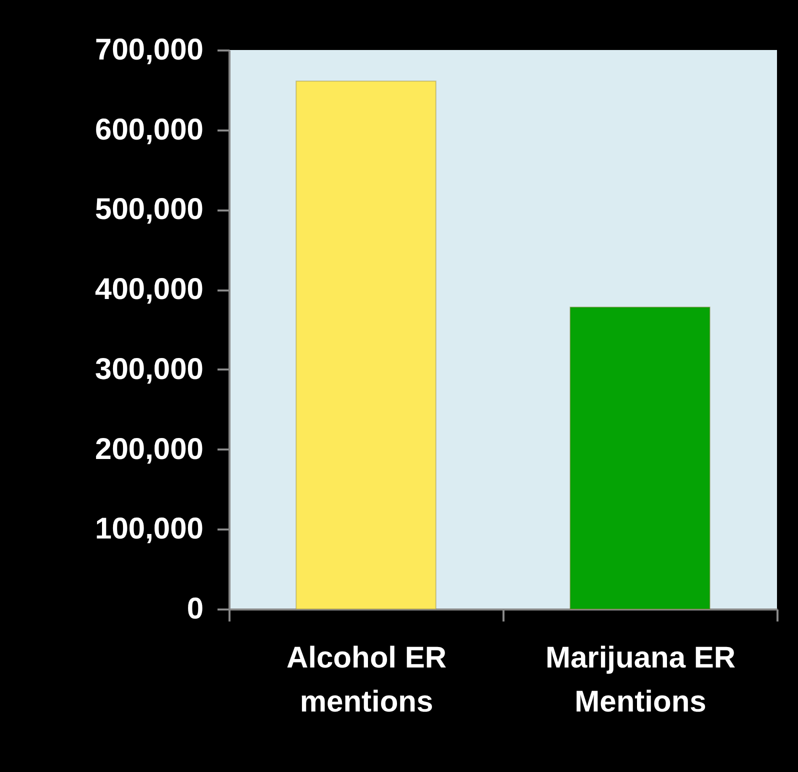 The height and width of the screenshot is (772, 798). I want to click on x-tick-label: Marijuana ER Mentions, so click(640, 680).